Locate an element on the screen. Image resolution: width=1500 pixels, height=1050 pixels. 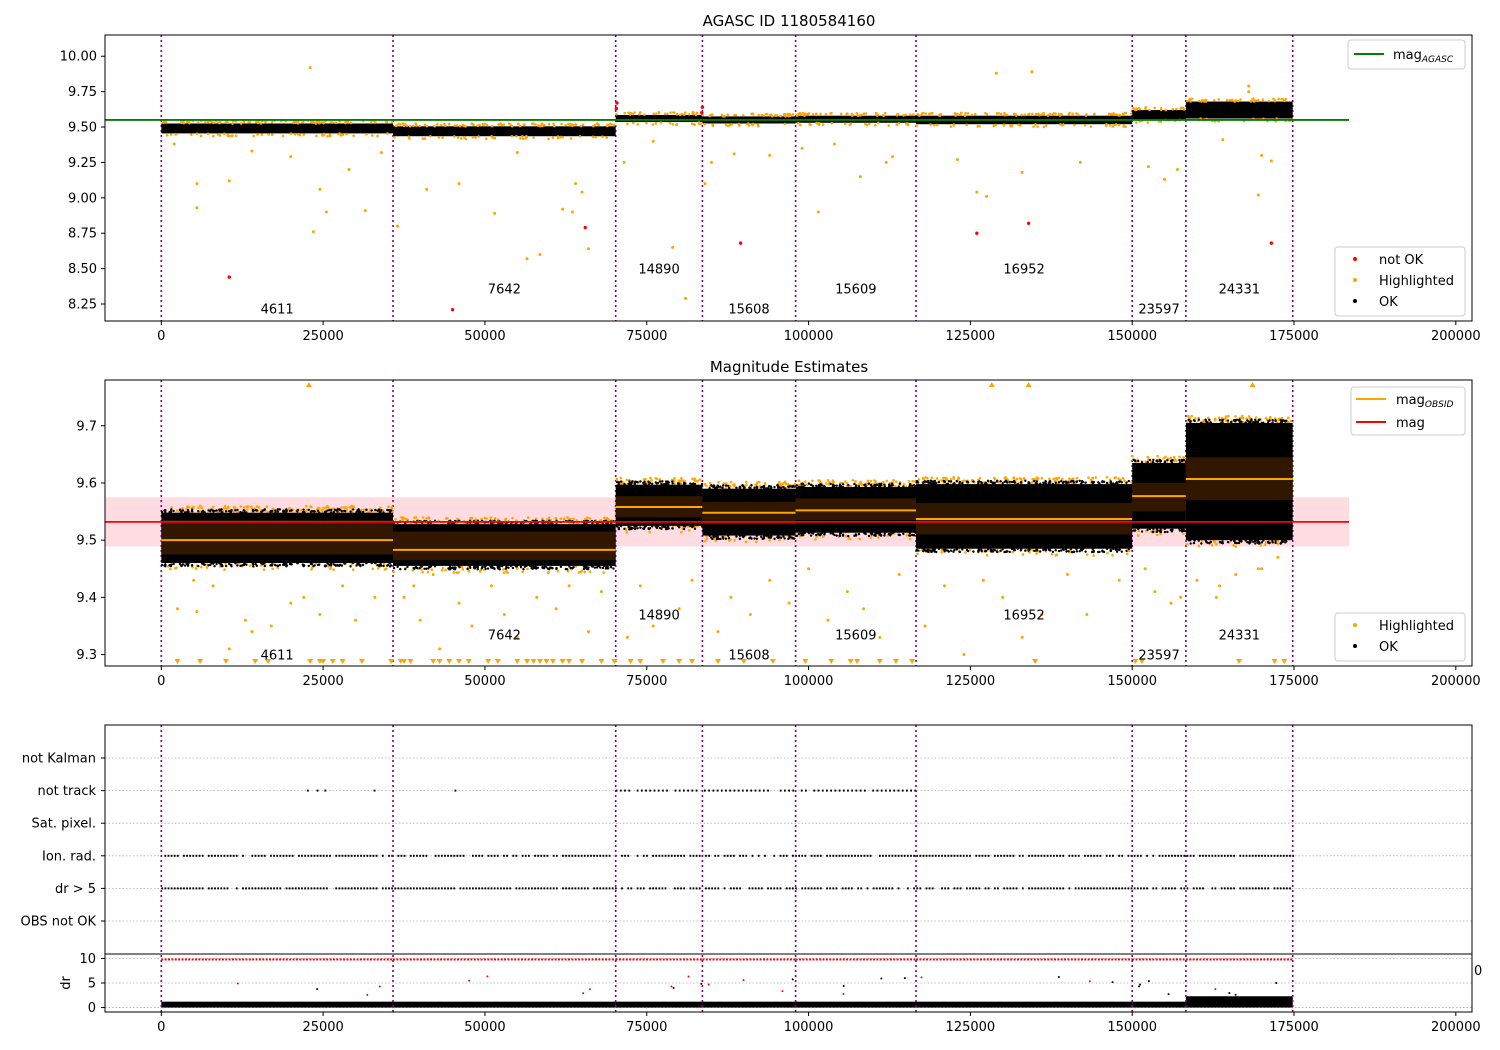
p2-clipped-low-marker is located at coordinates (497, 661).